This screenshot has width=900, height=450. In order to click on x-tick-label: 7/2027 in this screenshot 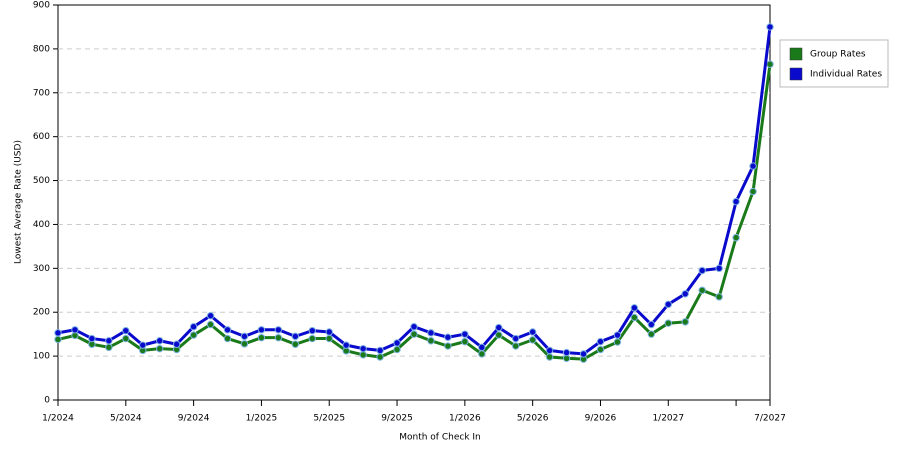, I will do `click(770, 419)`.